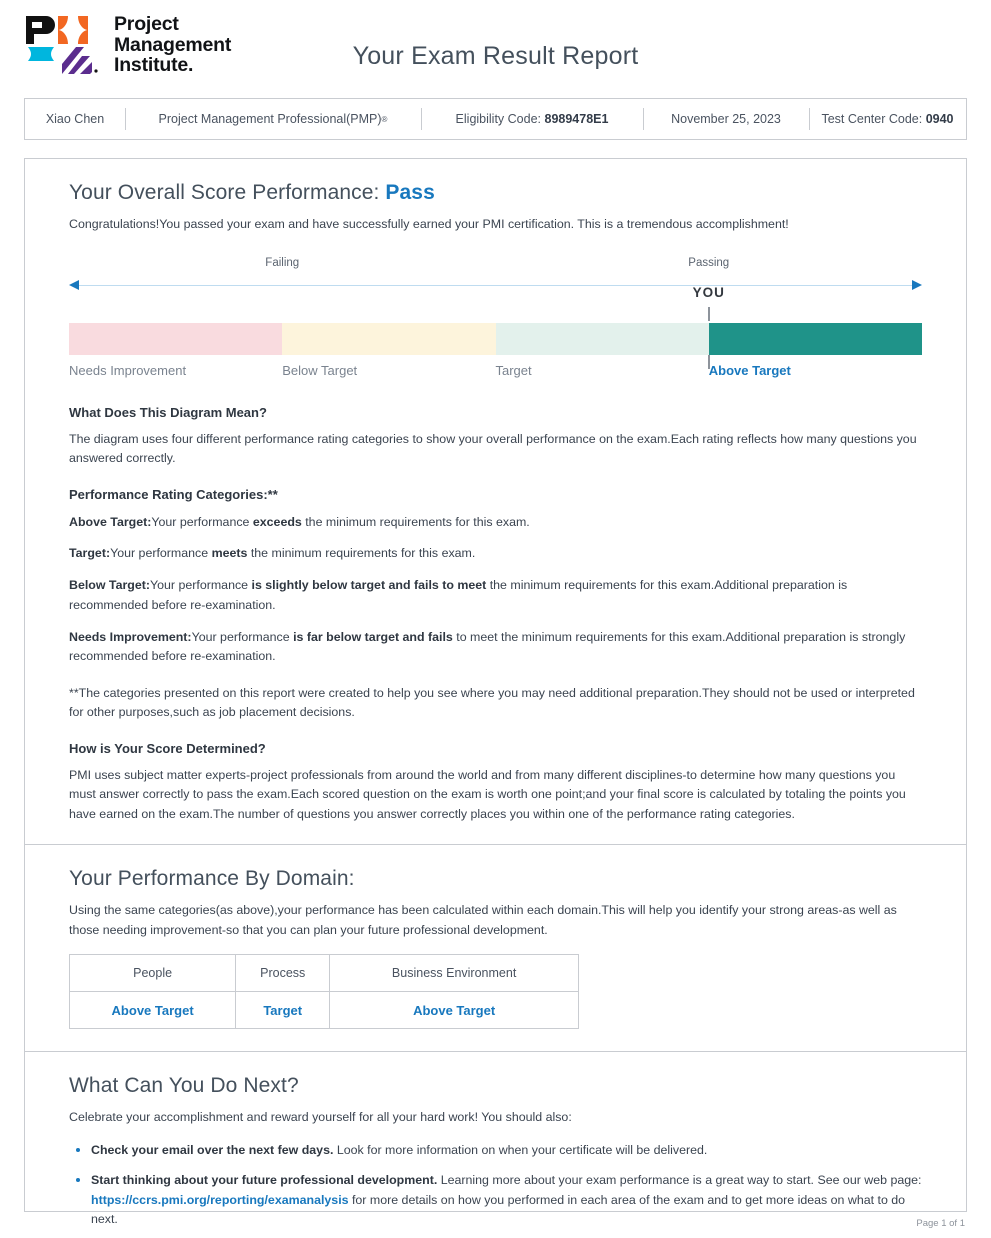 The width and height of the screenshot is (991, 1238). What do you see at coordinates (74, 284) in the screenshot?
I see `arrow-left-icon` at bounding box center [74, 284].